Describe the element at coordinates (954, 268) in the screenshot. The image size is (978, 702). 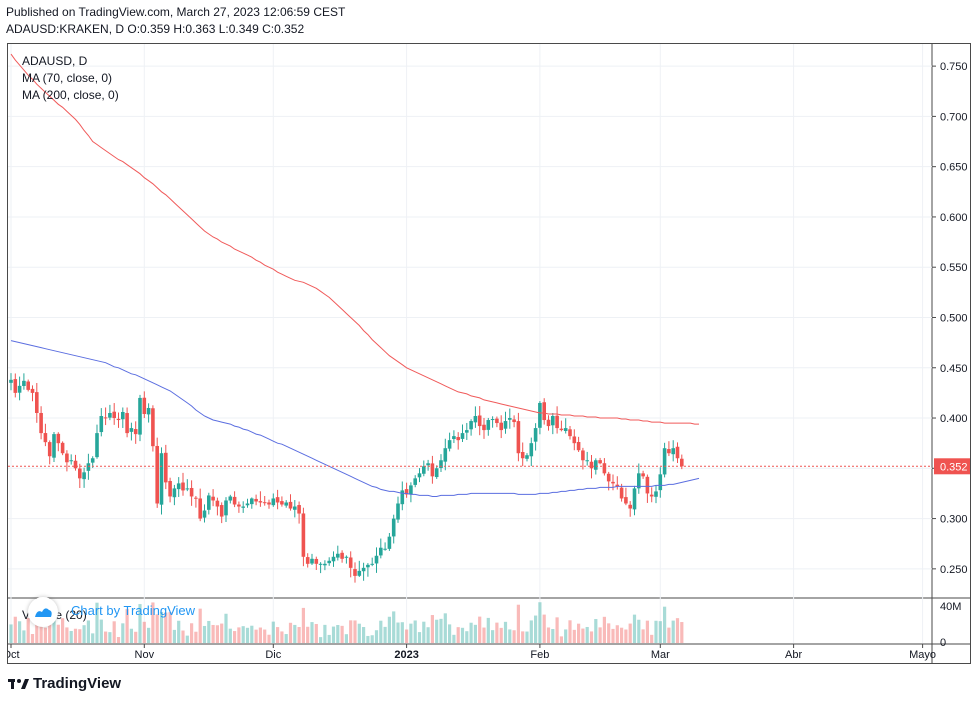
I see `y-tick-label: 0.550` at that location.